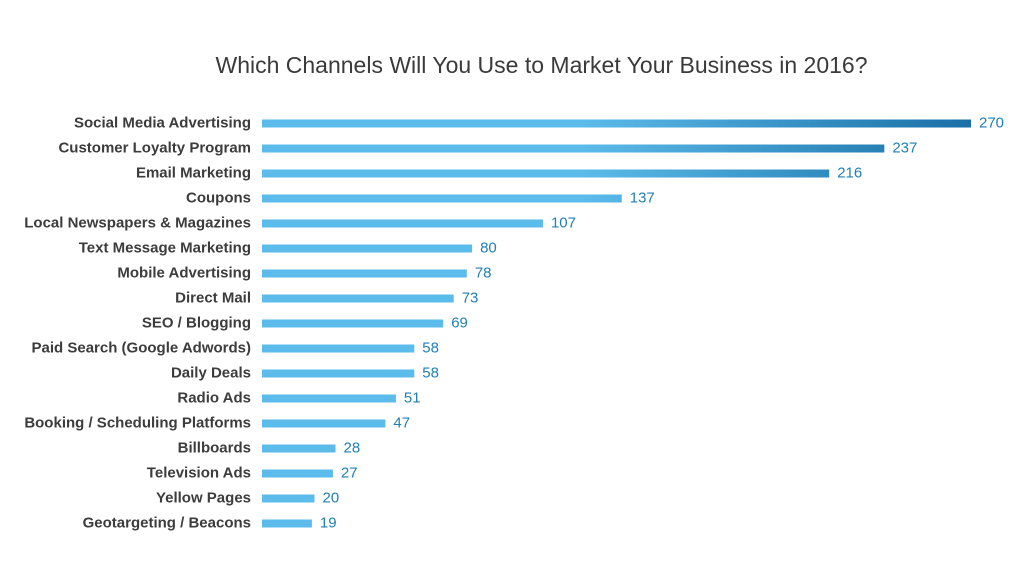 The height and width of the screenshot is (578, 1020). I want to click on value-label: 137, so click(642, 197).